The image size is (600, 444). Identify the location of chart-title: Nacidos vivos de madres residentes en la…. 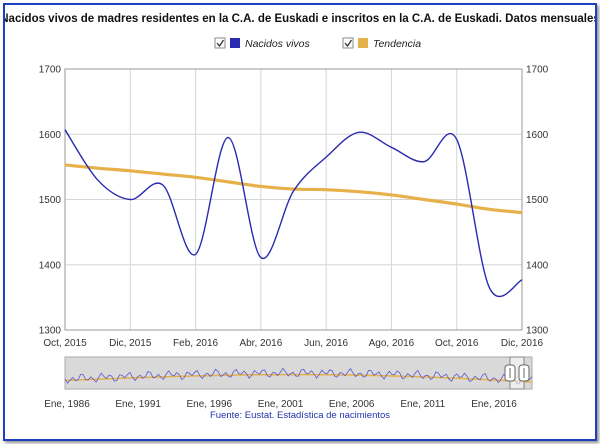
(300, 19).